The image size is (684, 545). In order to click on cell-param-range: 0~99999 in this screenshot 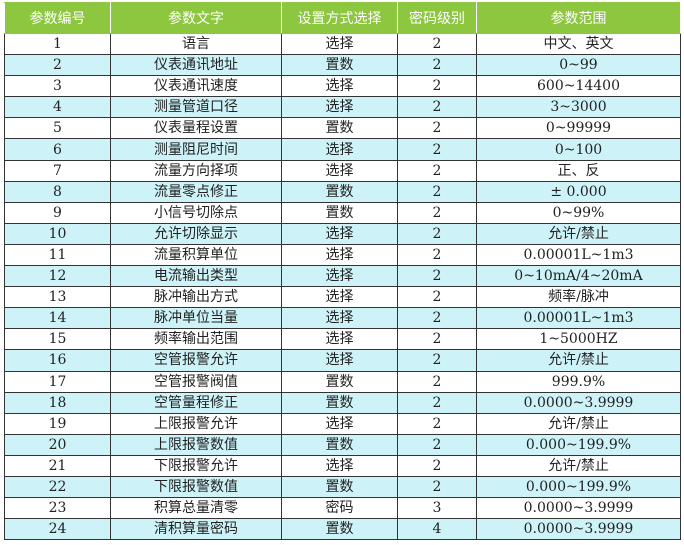, I will do `click(578, 128)`.